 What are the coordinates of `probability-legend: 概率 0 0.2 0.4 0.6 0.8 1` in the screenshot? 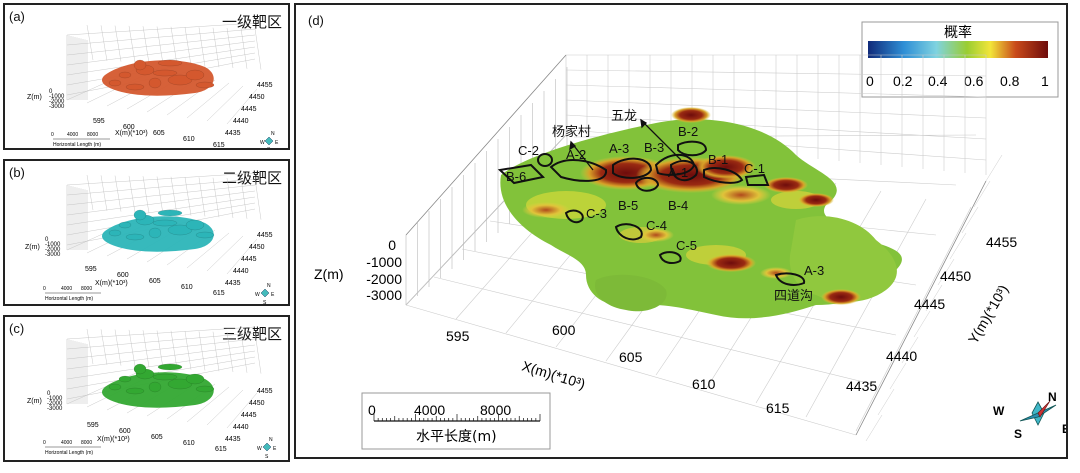 It's located at (960, 59).